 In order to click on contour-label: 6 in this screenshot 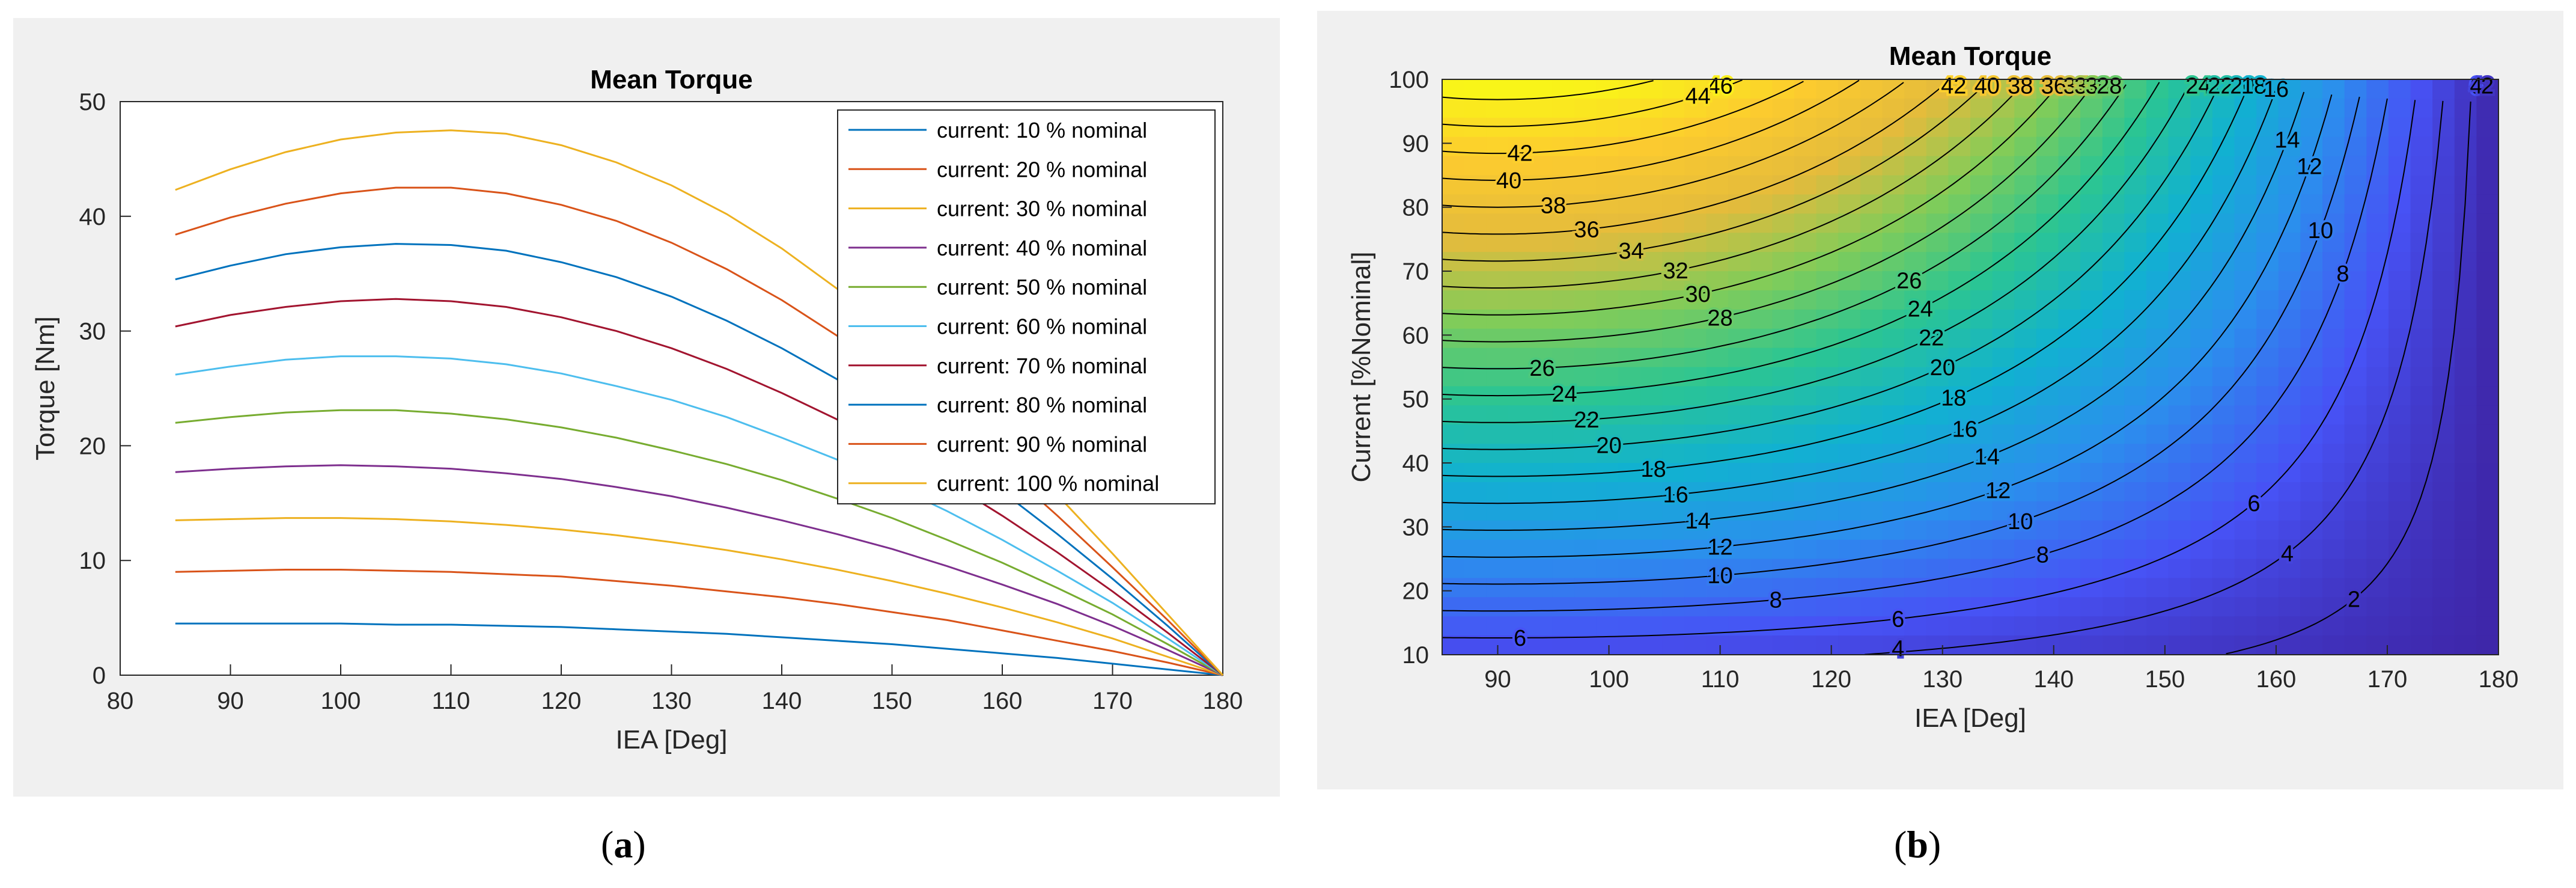, I will do `click(1520, 638)`.